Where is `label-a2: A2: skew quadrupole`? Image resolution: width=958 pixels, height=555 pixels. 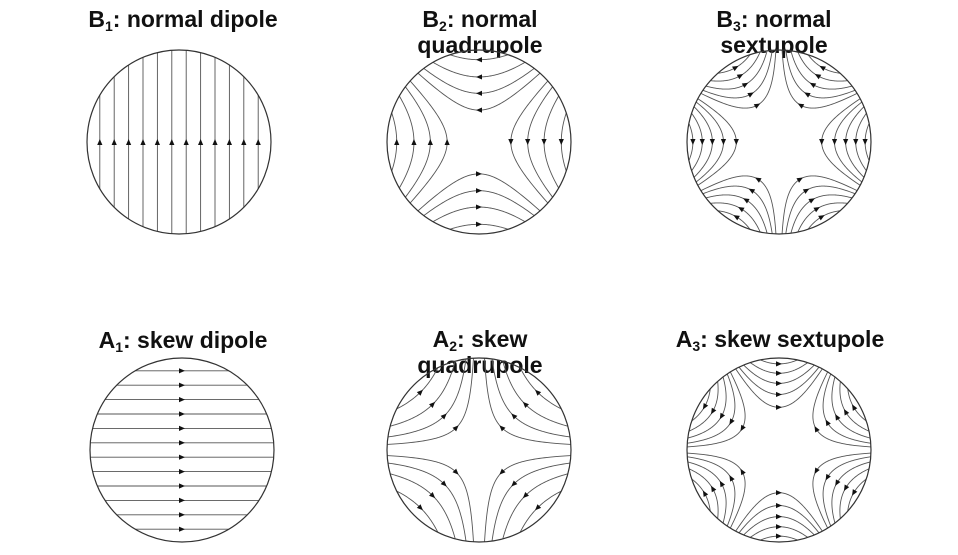
label-a2: A2: skew quadrupole is located at coordinates (480, 352).